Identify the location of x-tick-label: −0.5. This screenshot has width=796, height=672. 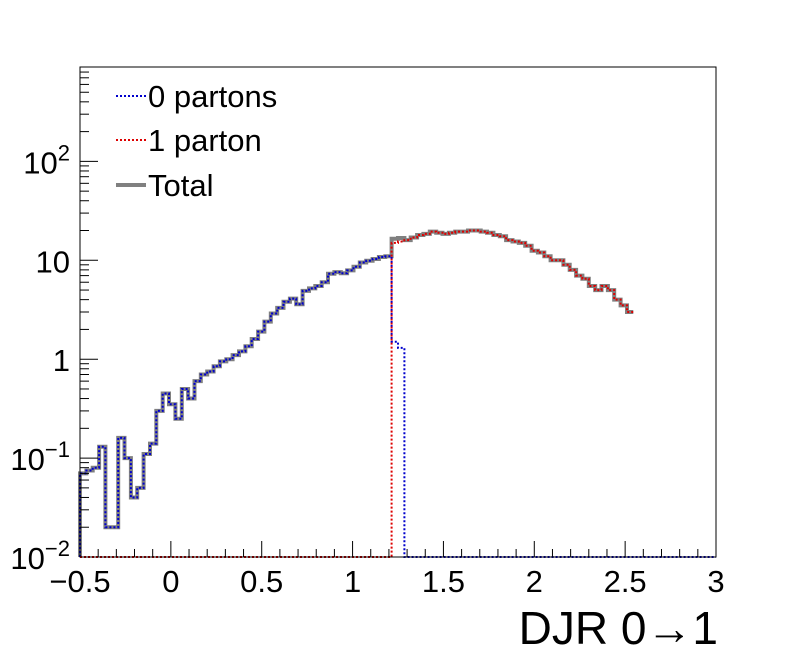
(79, 581).